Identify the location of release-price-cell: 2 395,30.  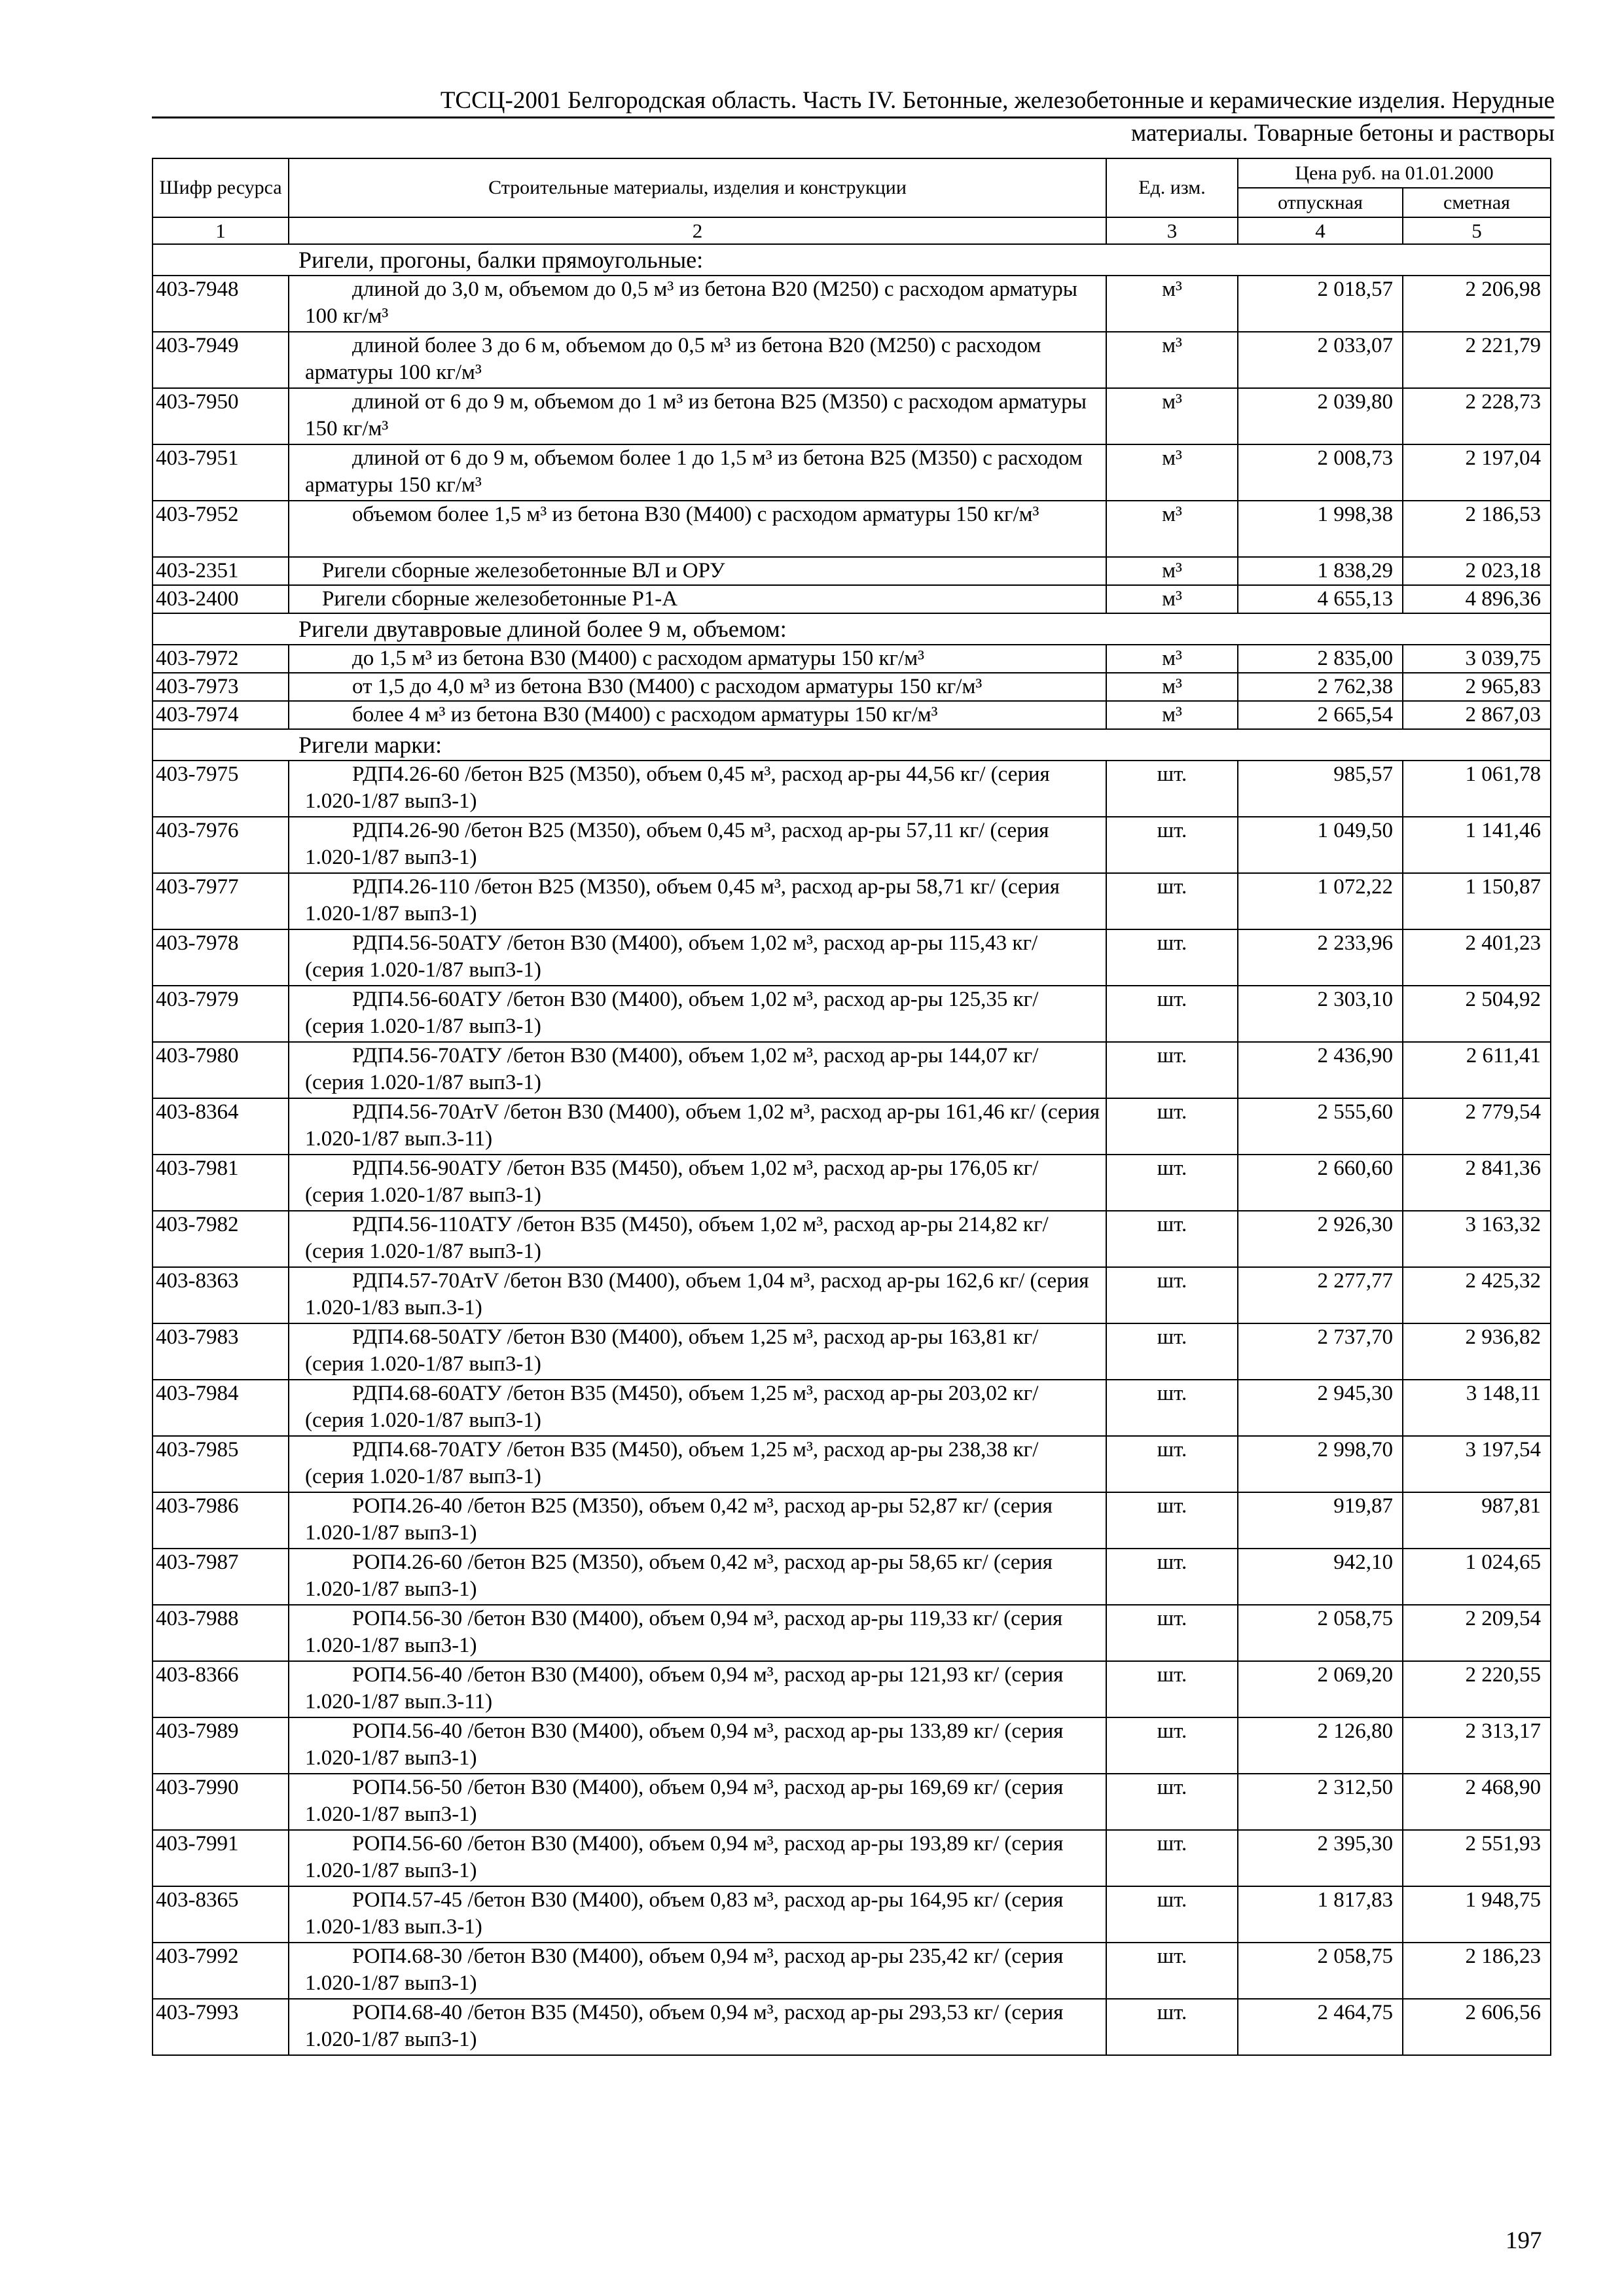
(1320, 1858).